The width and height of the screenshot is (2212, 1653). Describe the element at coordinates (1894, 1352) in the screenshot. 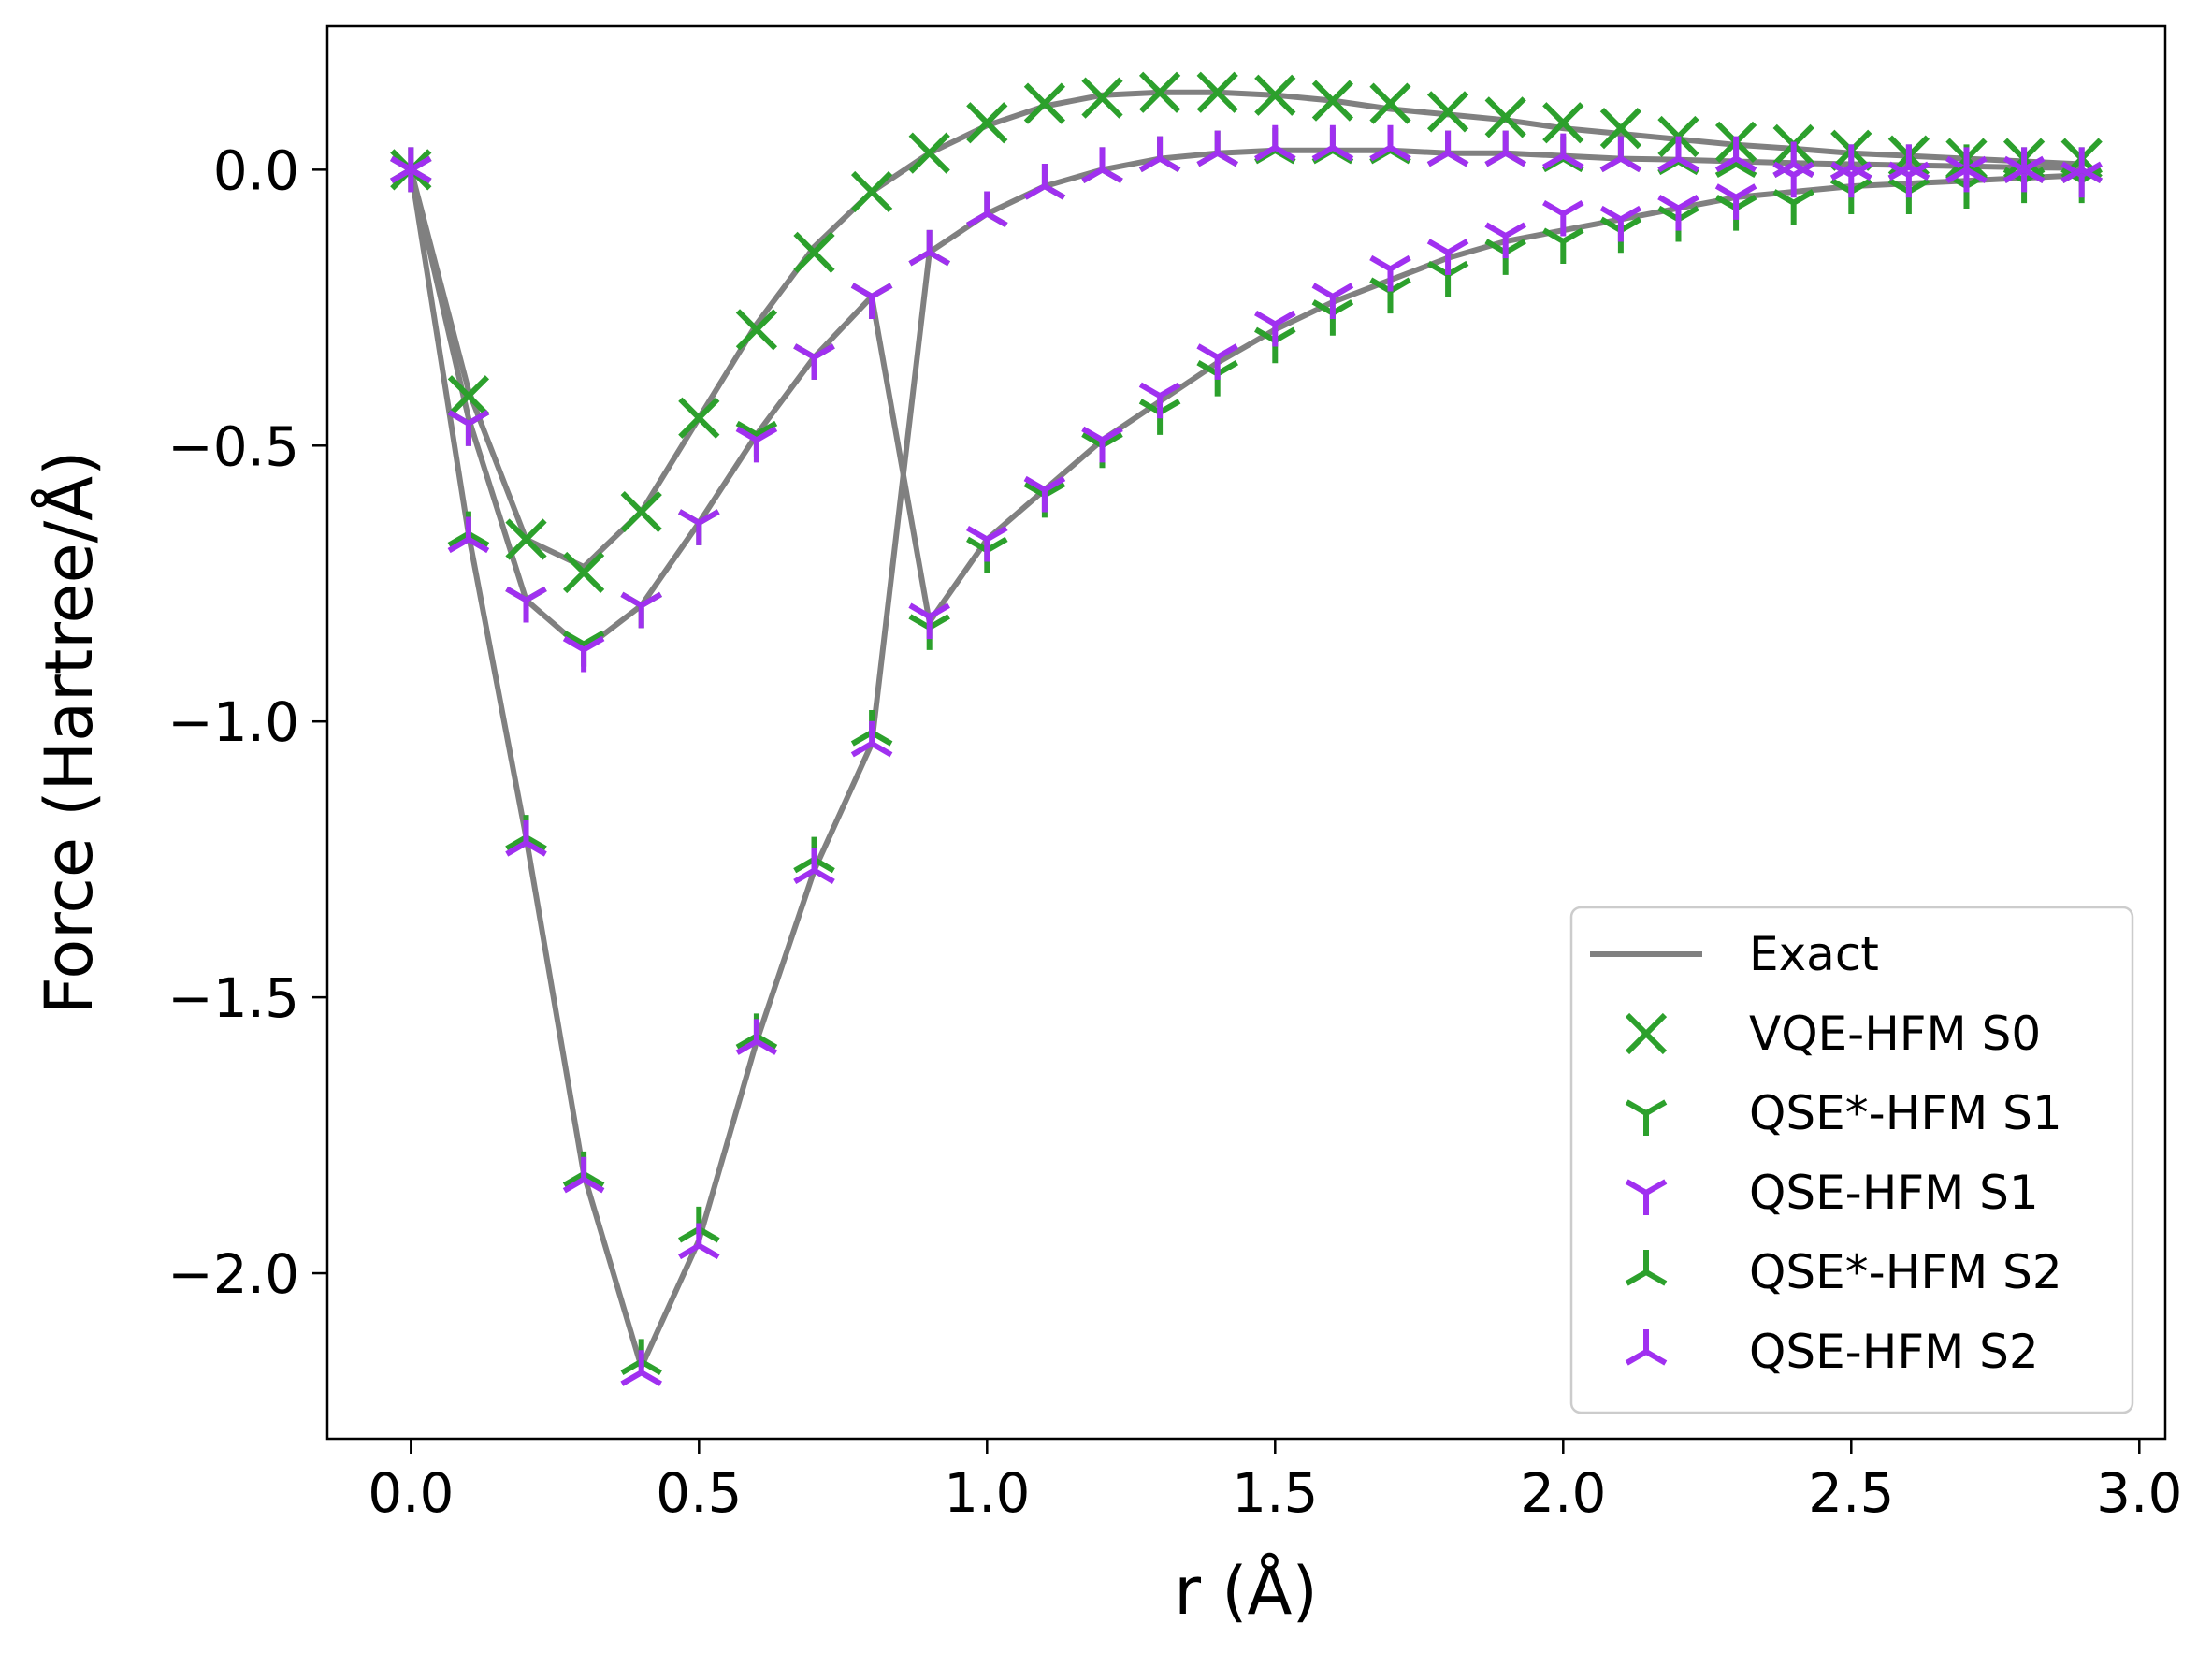

I see `legend-label: QSE-HFM S2` at that location.